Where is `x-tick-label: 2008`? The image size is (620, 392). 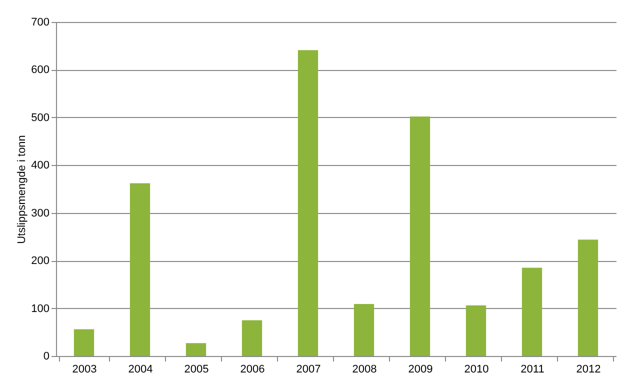
x-tick-label: 2008 is located at coordinates (364, 370).